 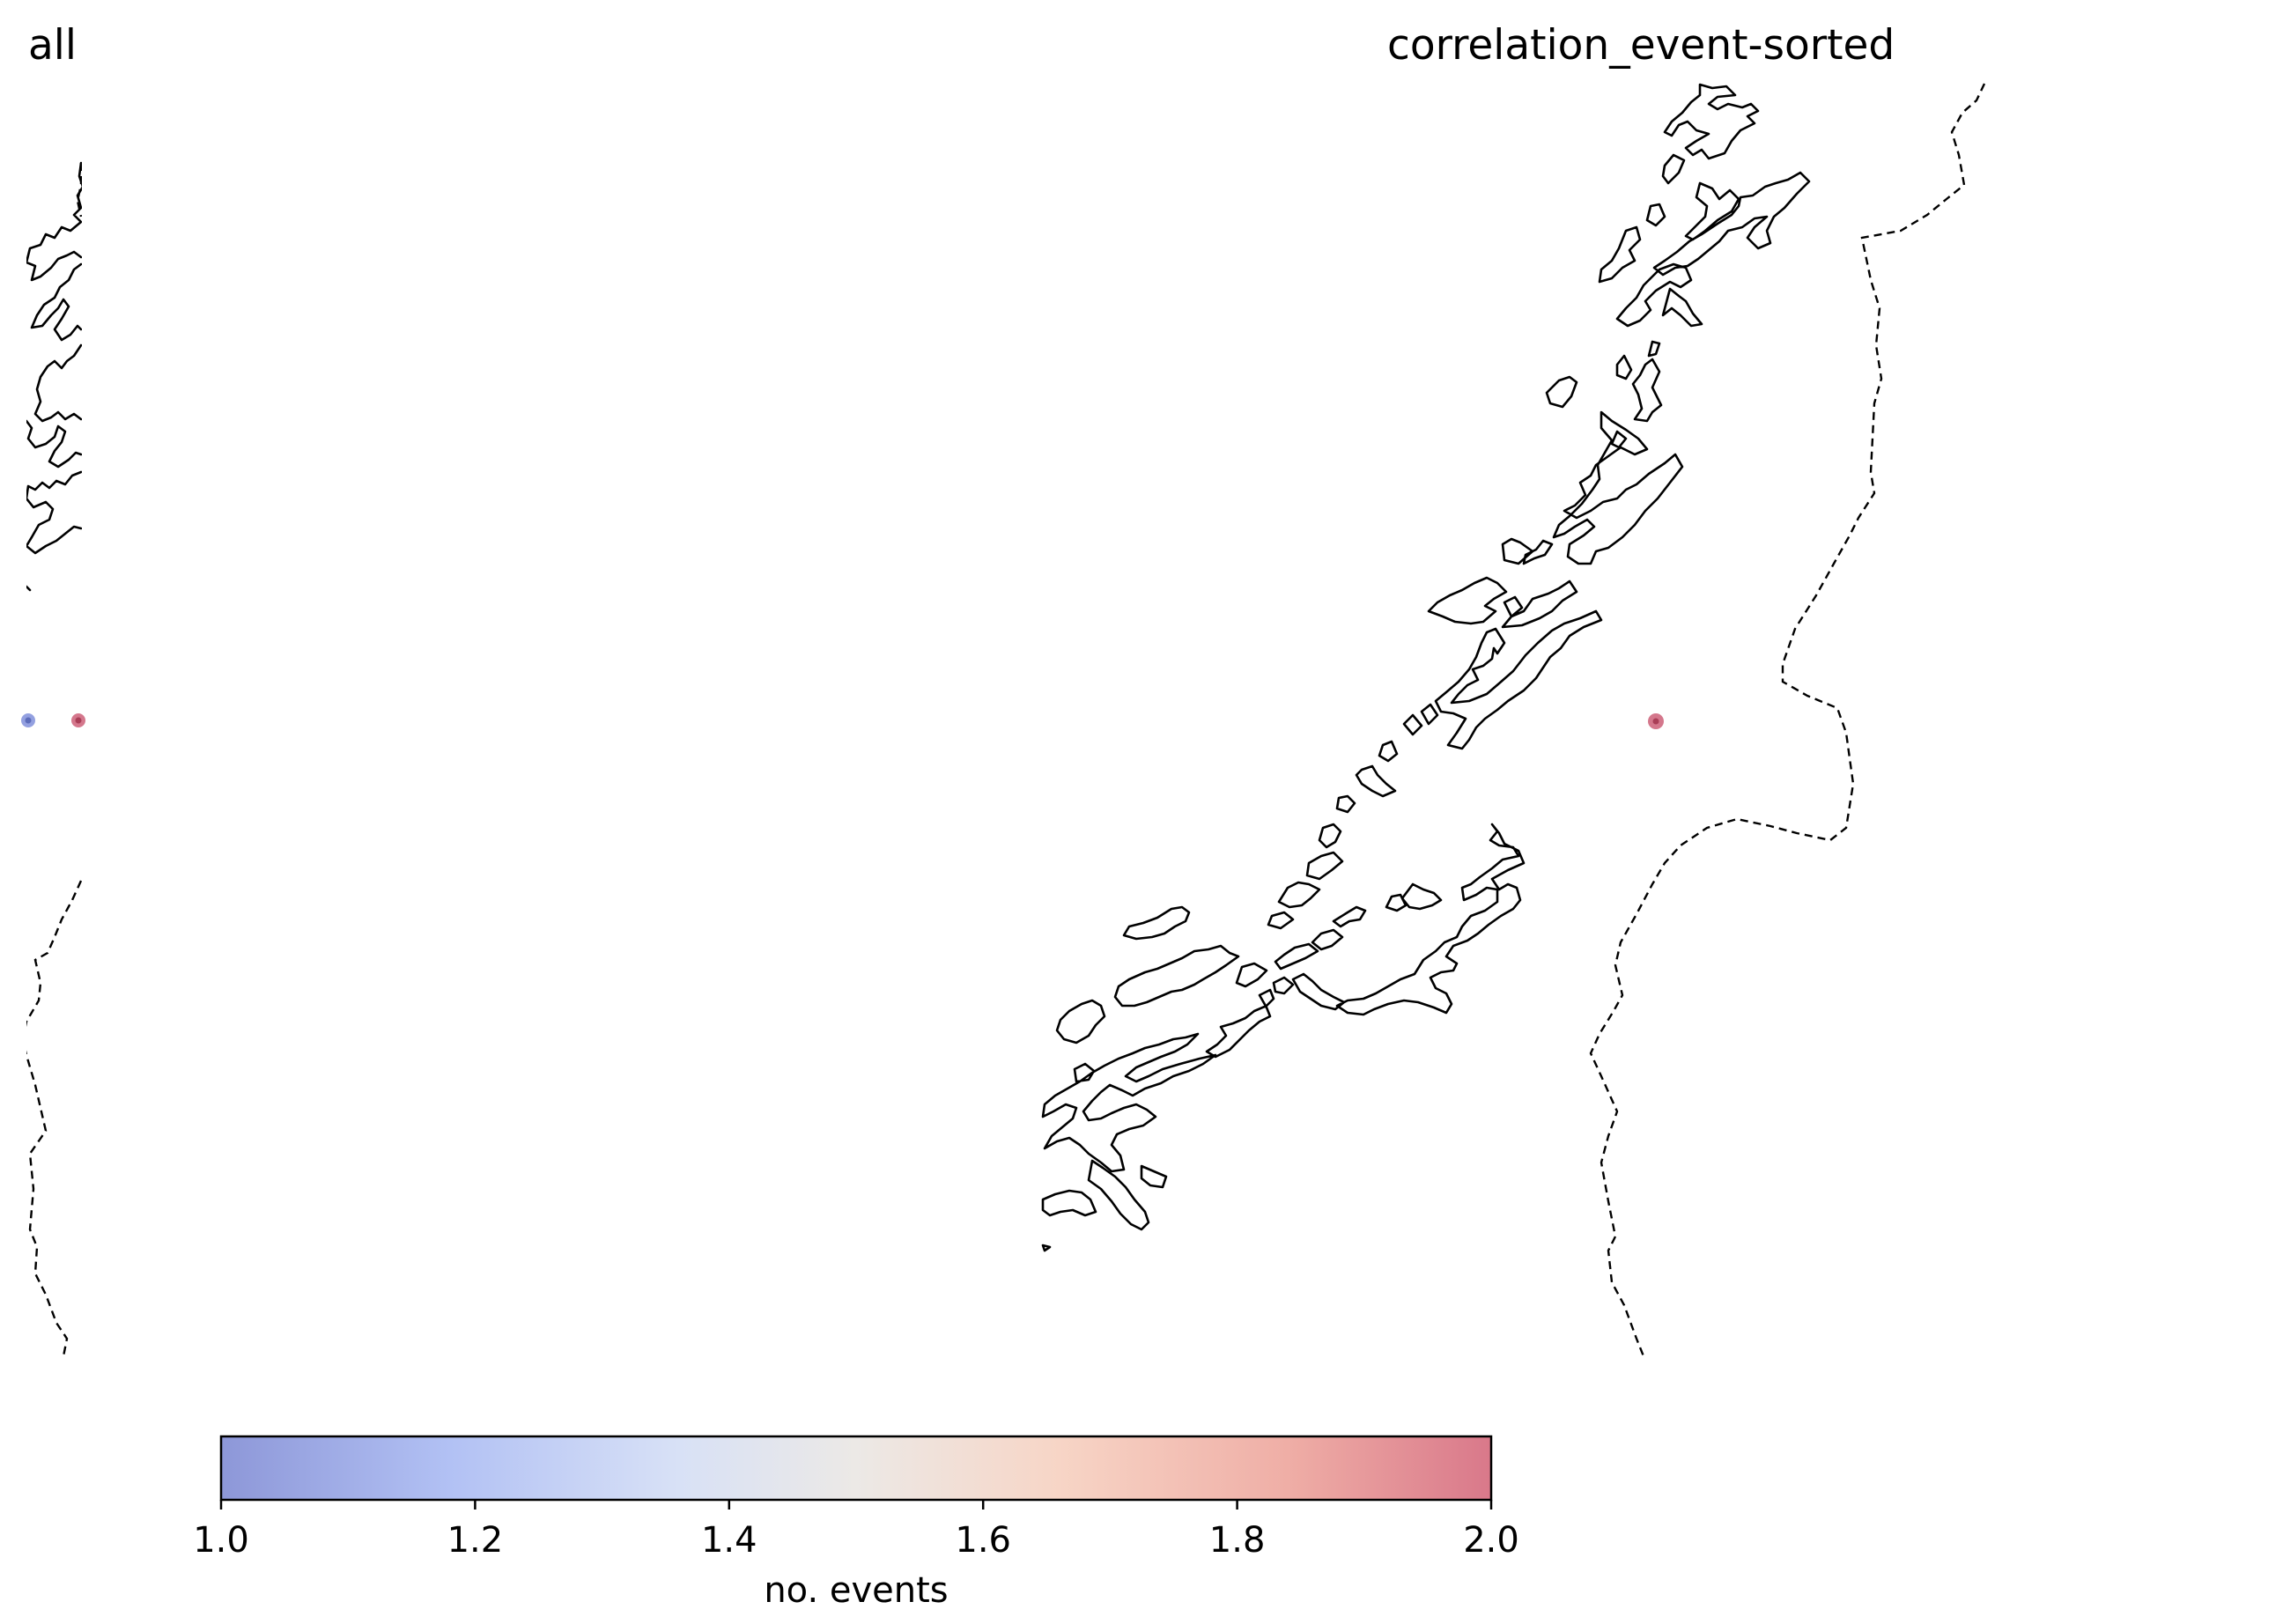 What do you see at coordinates (1158, 1078) in the screenshot?
I see `coastline-south` at bounding box center [1158, 1078].